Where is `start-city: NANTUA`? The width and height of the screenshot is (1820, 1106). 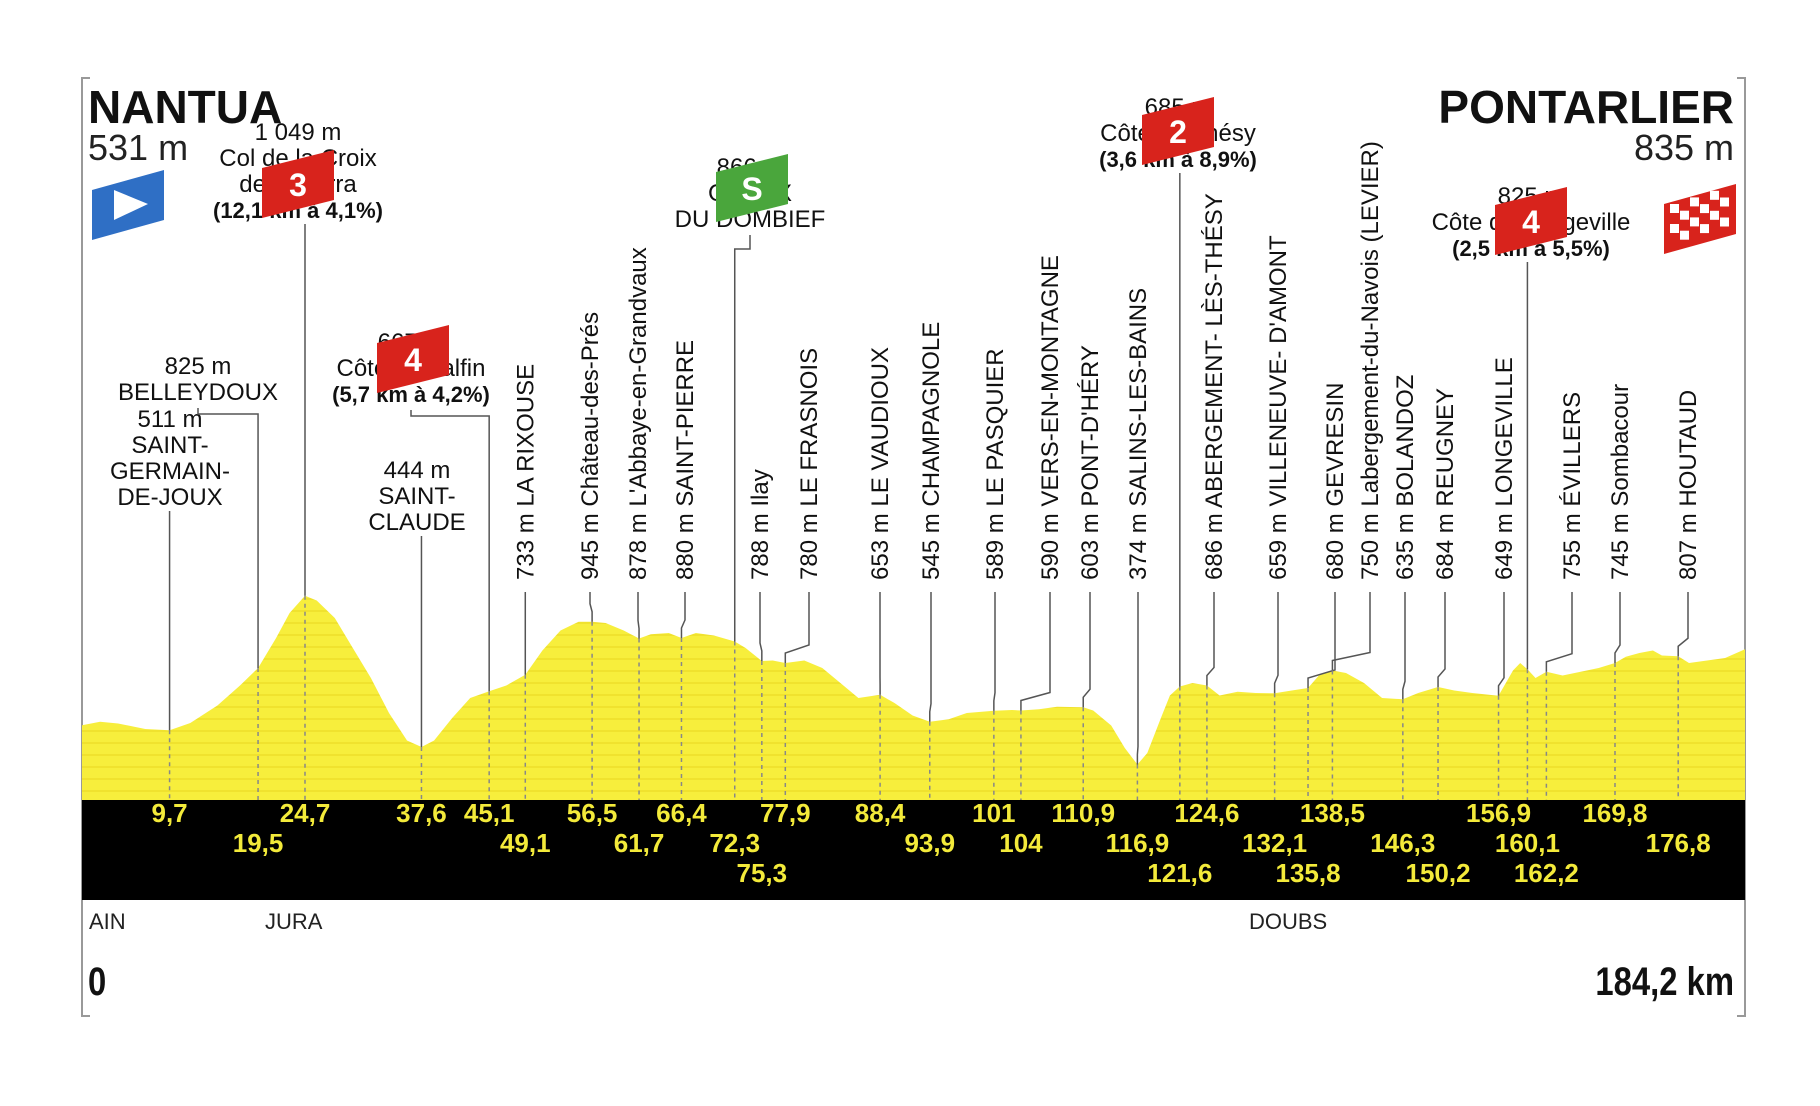
start-city: NANTUA is located at coordinates (185, 107).